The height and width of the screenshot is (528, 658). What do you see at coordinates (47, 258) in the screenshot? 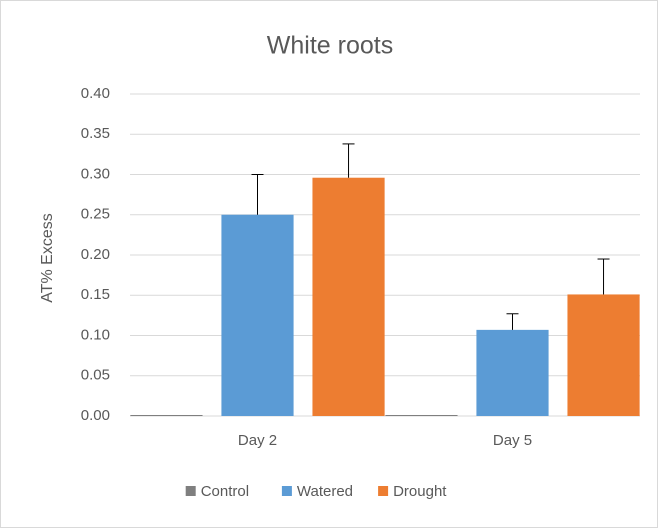
I see `y-axis-title: AT% Excess` at bounding box center [47, 258].